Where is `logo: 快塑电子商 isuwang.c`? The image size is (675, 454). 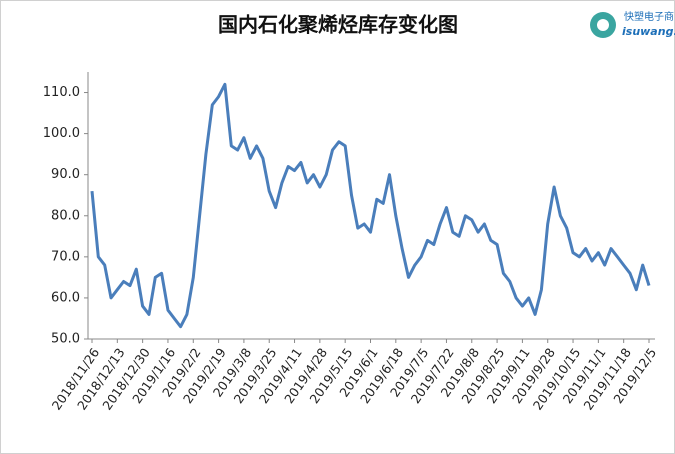 logo: 快塑电子商 isuwang.c is located at coordinates (632, 24).